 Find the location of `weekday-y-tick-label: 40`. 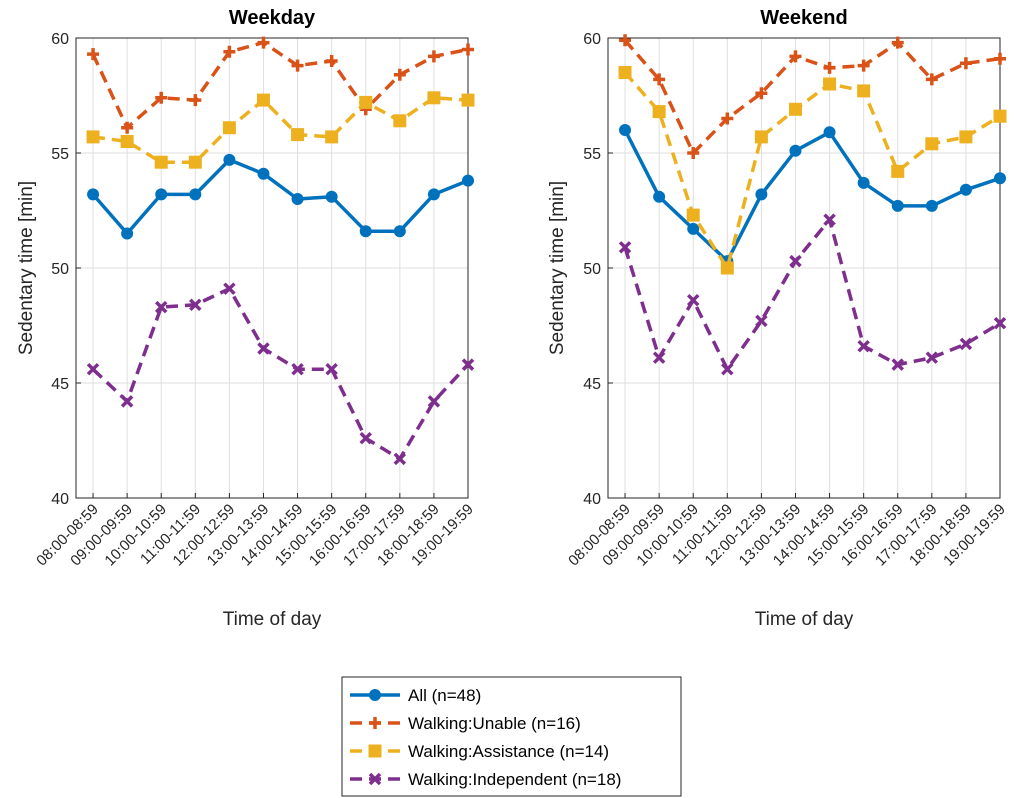

weekday-y-tick-label: 40 is located at coordinates (60, 499).